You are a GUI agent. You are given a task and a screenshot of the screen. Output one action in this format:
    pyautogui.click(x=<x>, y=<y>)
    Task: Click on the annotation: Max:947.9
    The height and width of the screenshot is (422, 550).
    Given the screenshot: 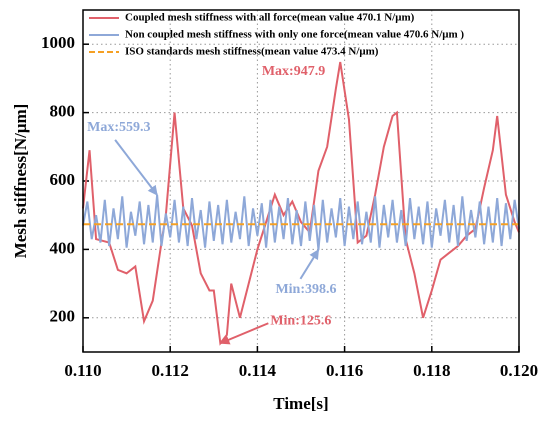 What is the action you would take?
    pyautogui.click(x=293, y=71)
    